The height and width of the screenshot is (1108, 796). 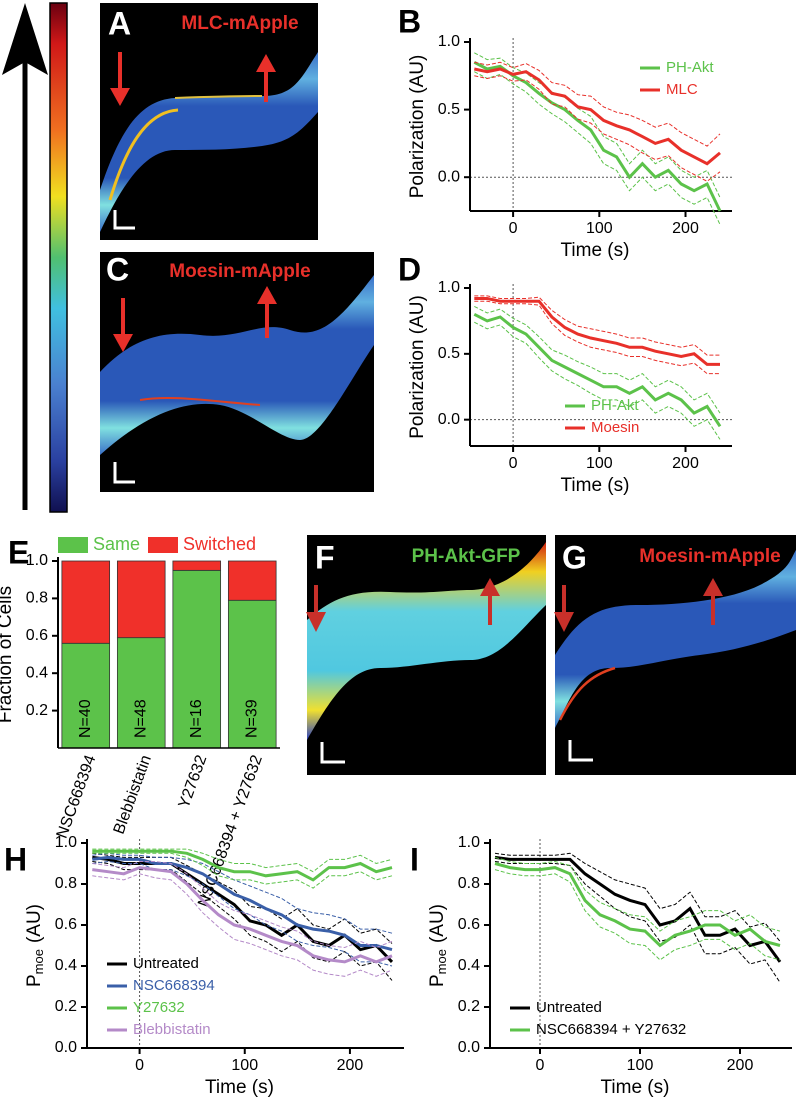 What do you see at coordinates (25, 39) in the screenshot?
I see `arrow-head` at bounding box center [25, 39].